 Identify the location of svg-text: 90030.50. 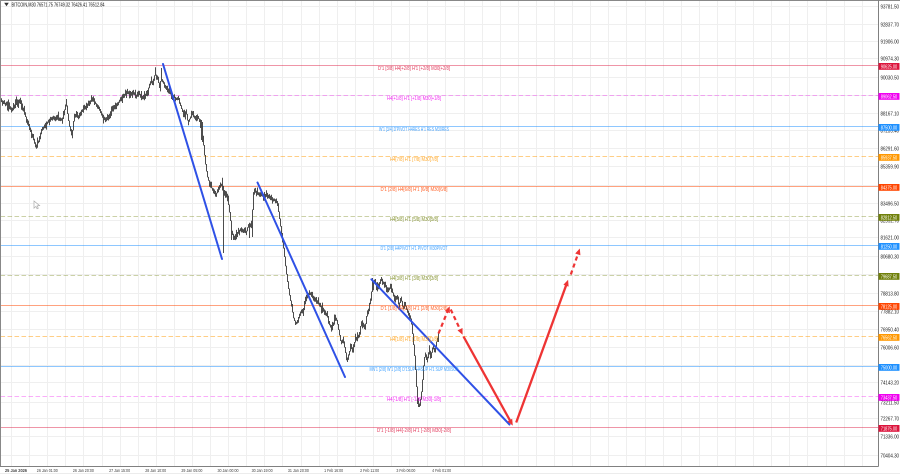
(890, 78).